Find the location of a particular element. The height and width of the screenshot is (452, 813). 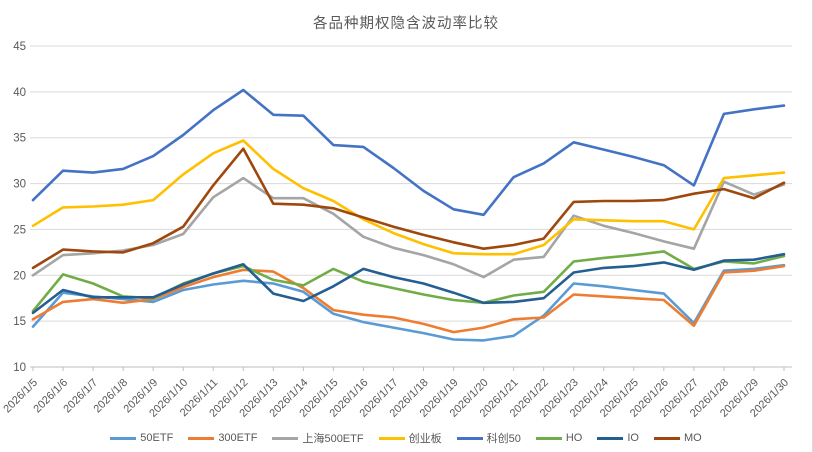

legend-swatch-科创50 is located at coordinates (469, 438).